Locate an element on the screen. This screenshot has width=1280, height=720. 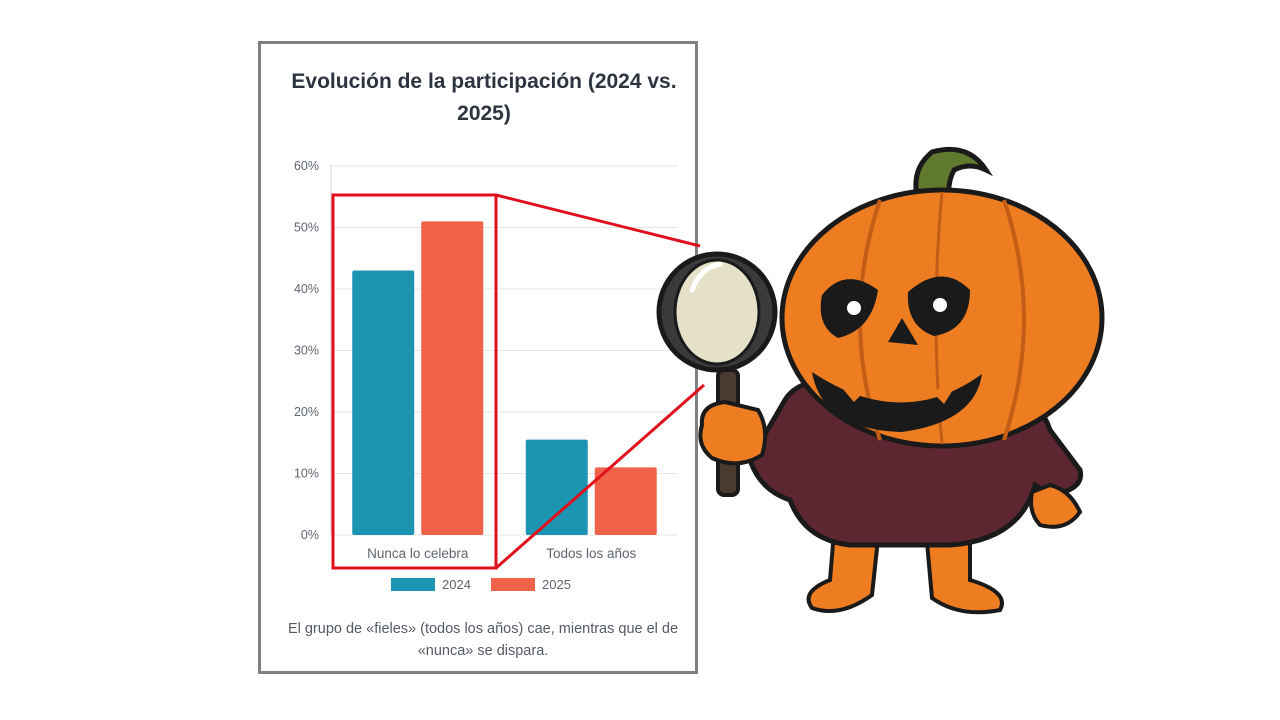
x-tick-label: Nunca lo celebra is located at coordinates (418, 553).